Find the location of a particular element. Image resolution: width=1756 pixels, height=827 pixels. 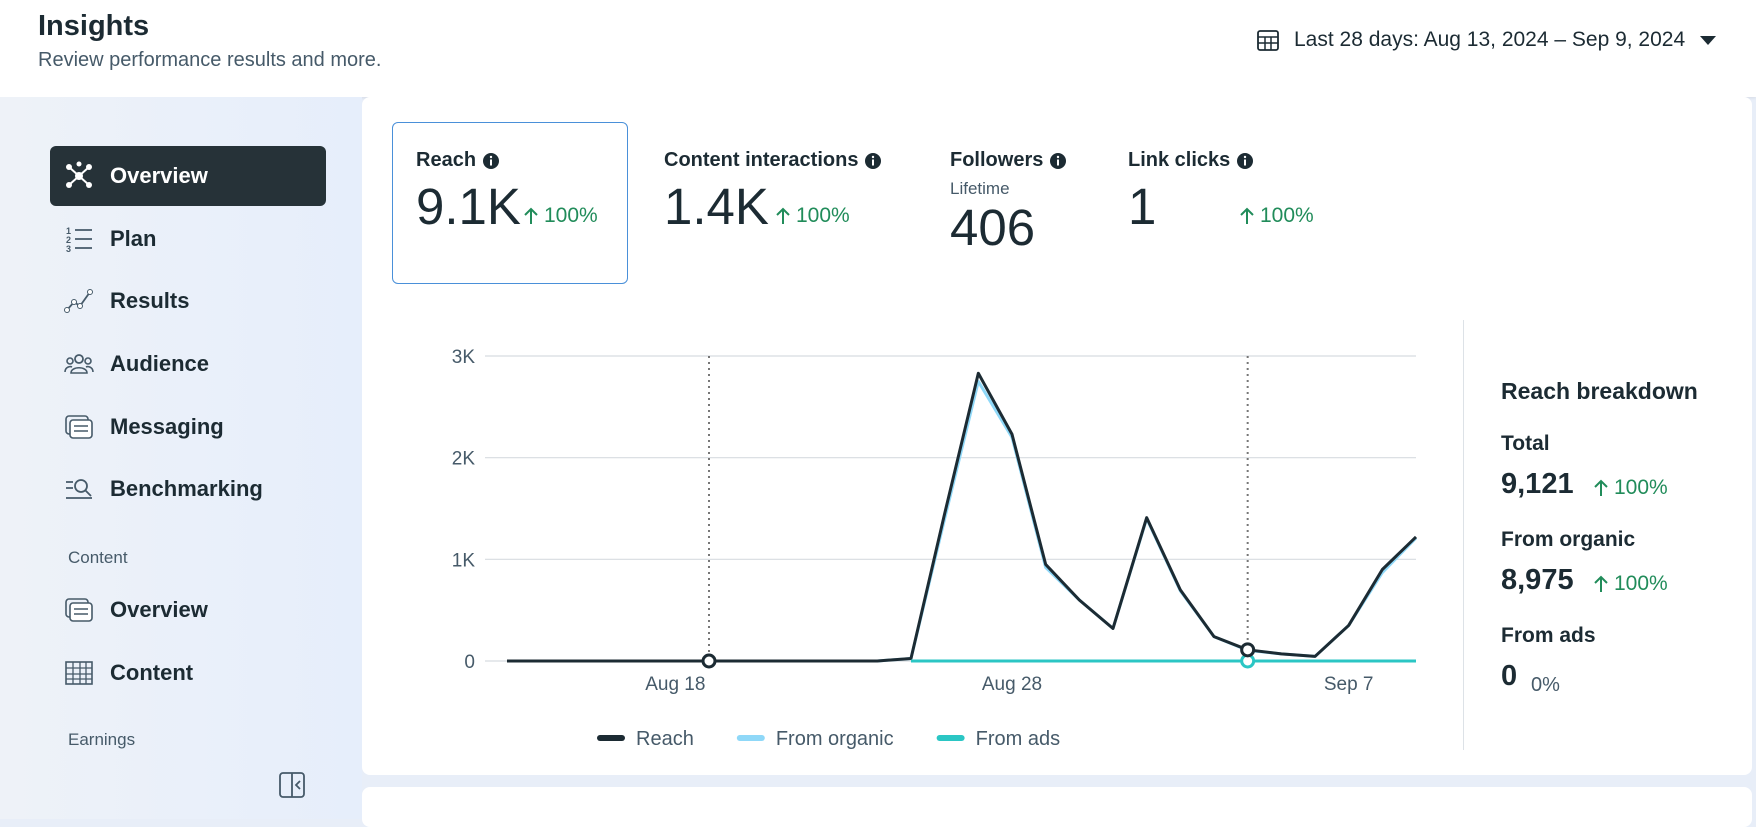

svg-text: 2 is located at coordinates (68, 240).